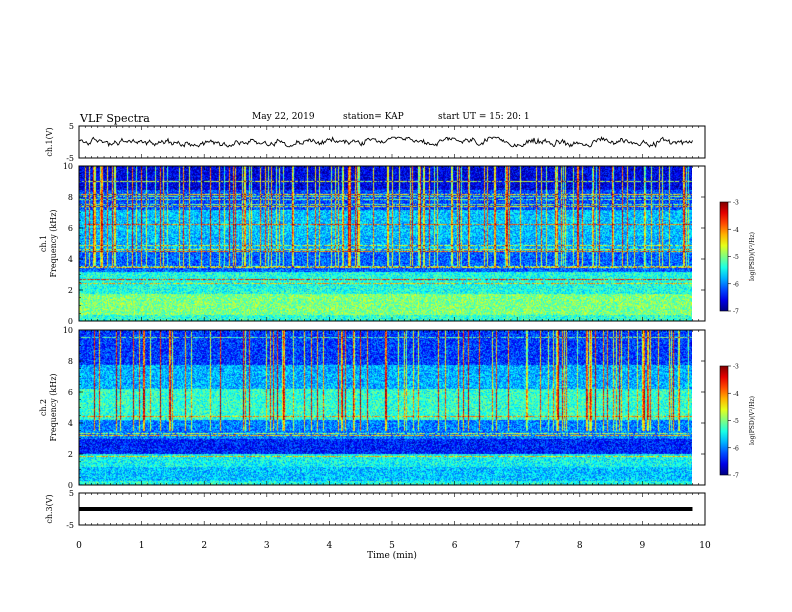 Image resolution: width=792 pixels, height=612 pixels. Describe the element at coordinates (736, 284) in the screenshot. I see `ch1-spectrogram-colorbar-tick-label: -6` at that location.